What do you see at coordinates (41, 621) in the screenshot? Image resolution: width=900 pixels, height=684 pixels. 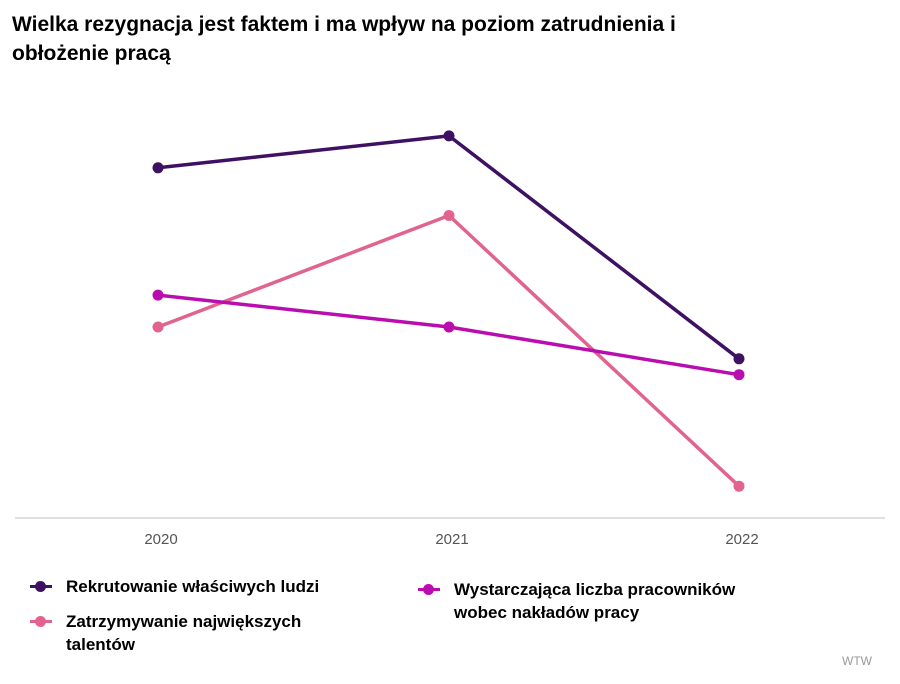 I see `legend-marker-retention` at bounding box center [41, 621].